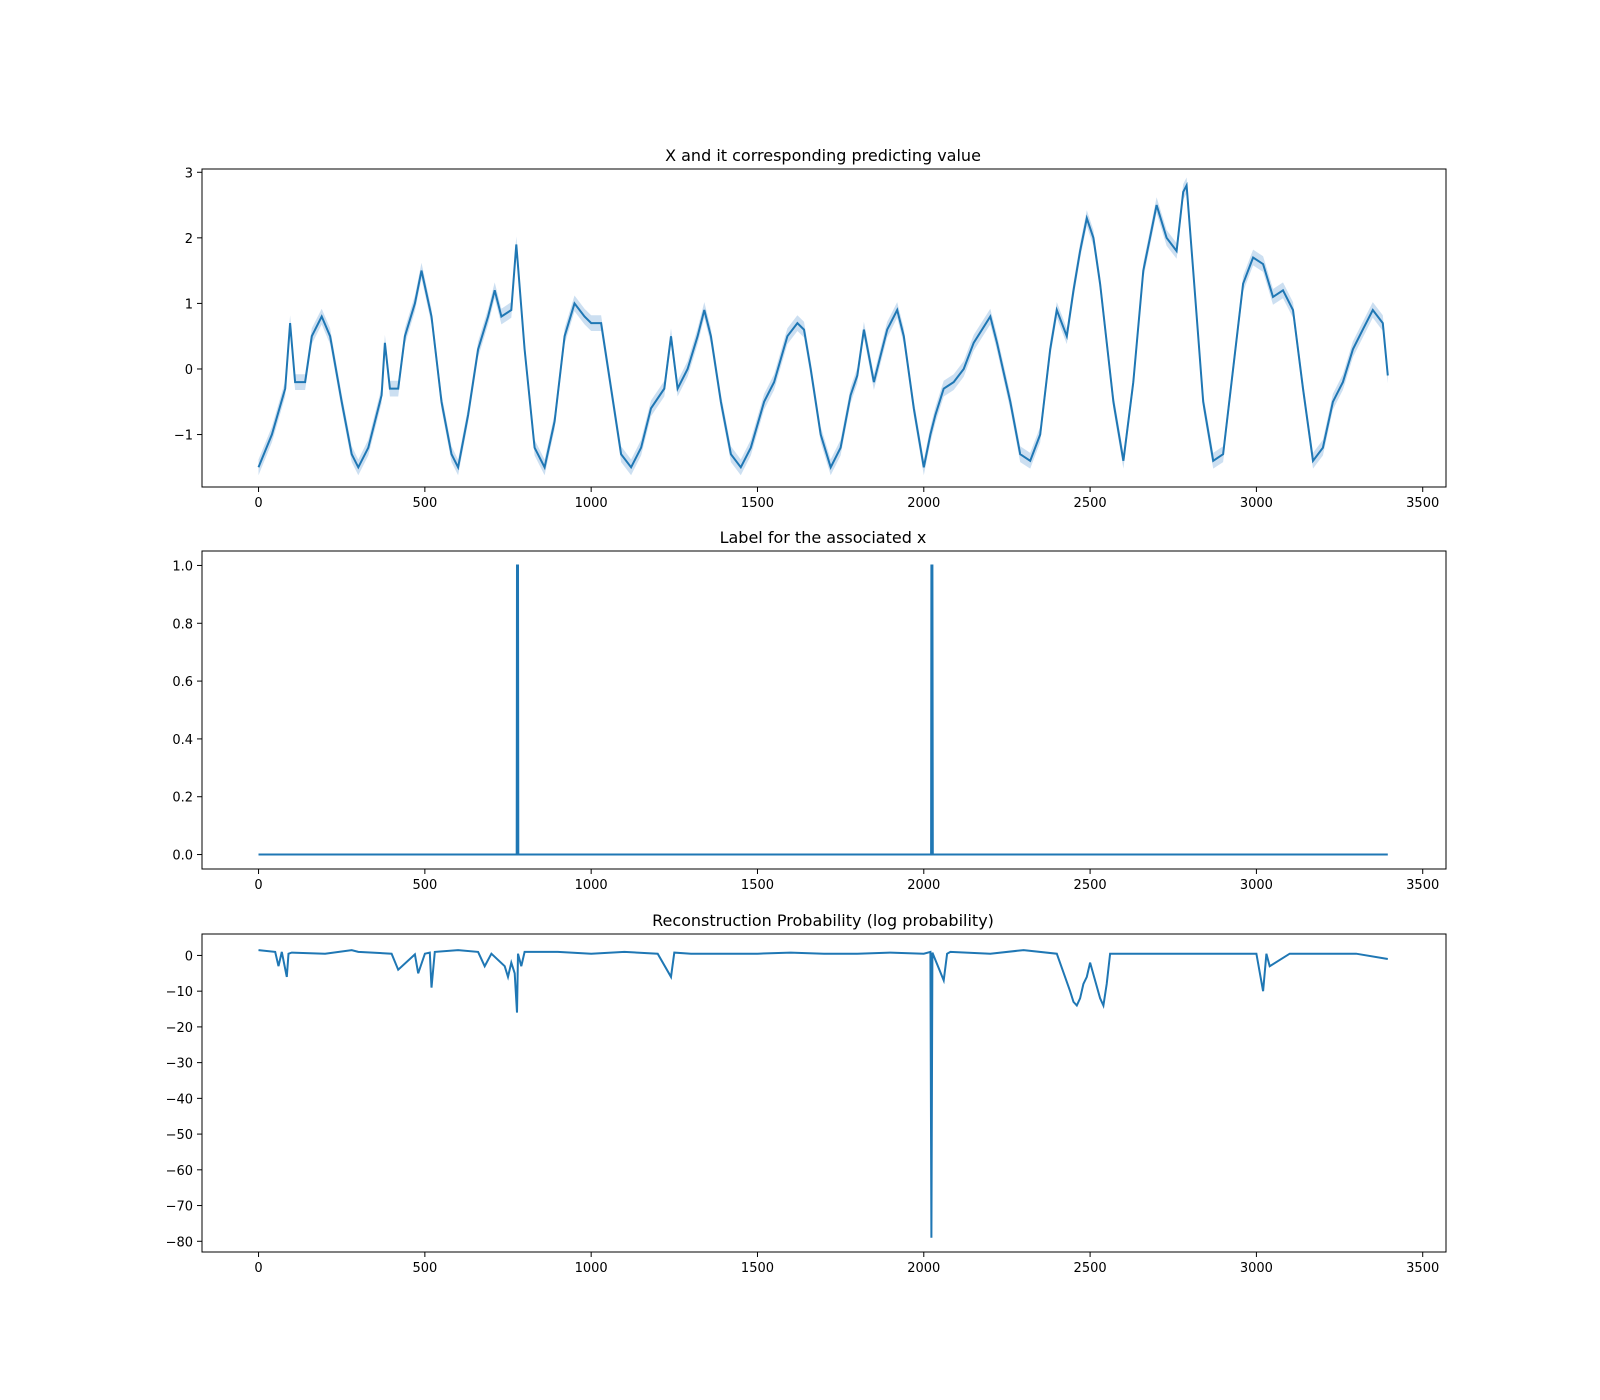 This screenshot has height=1400, width=1600. Describe the element at coordinates (179, 1207) in the screenshot. I see `bottom-y-tick-label: −70` at that location.